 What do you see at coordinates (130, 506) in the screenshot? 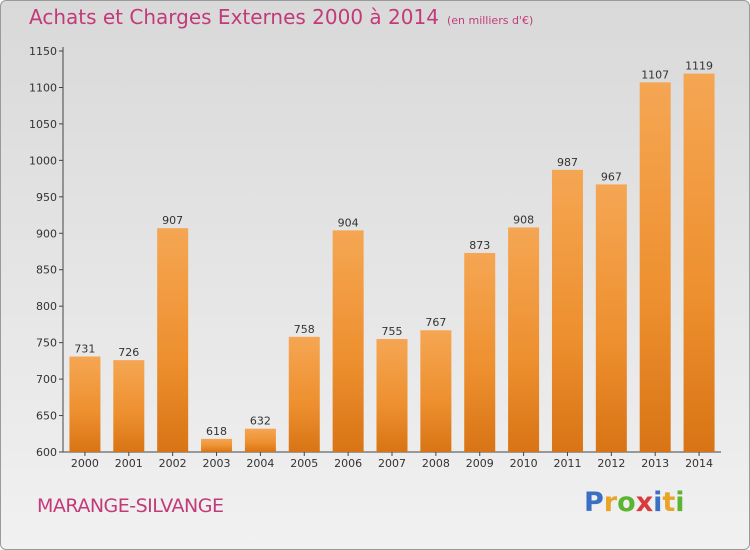
I see `commune-name: MARANGE-SILVANGE` at bounding box center [130, 506].